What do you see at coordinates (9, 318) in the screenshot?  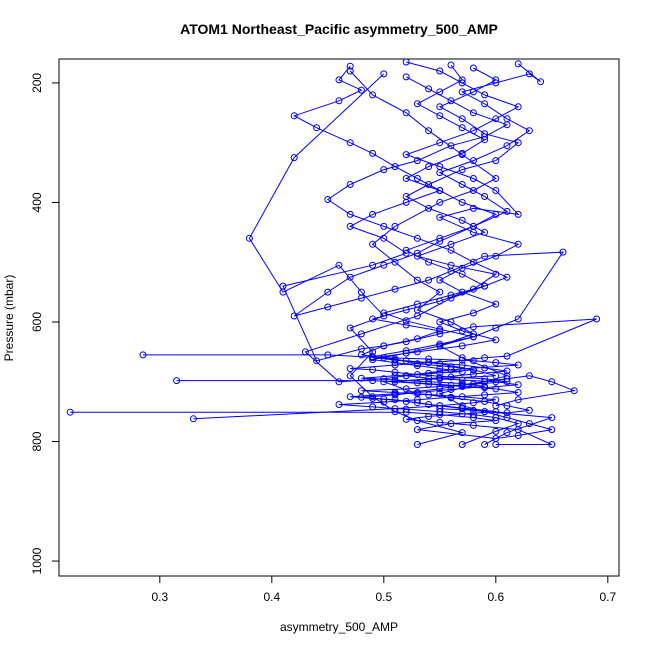 I see `y-axis-label: Pressure (mbar)` at bounding box center [9, 318].